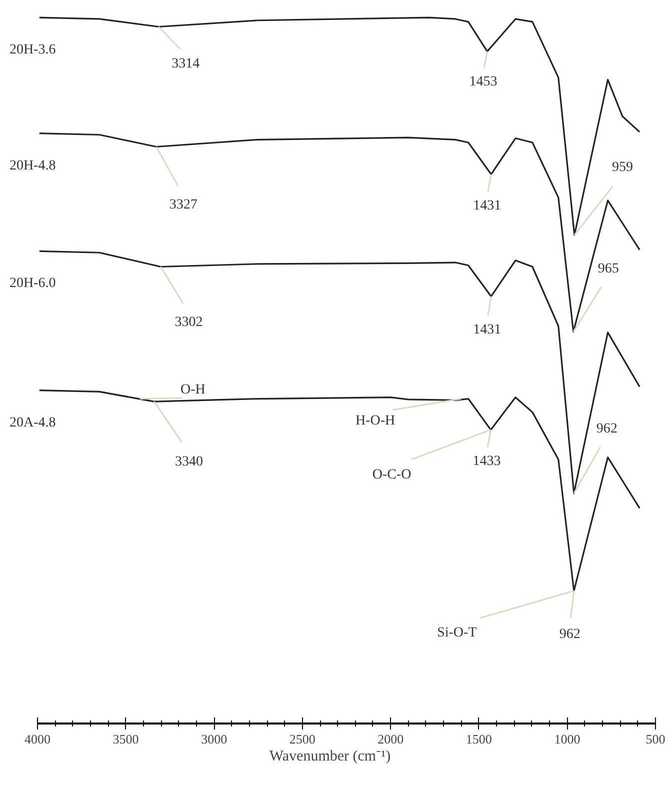 This screenshot has height=787, width=670. Describe the element at coordinates (37, 739) in the screenshot. I see `x-tick-label: 4000` at that location.